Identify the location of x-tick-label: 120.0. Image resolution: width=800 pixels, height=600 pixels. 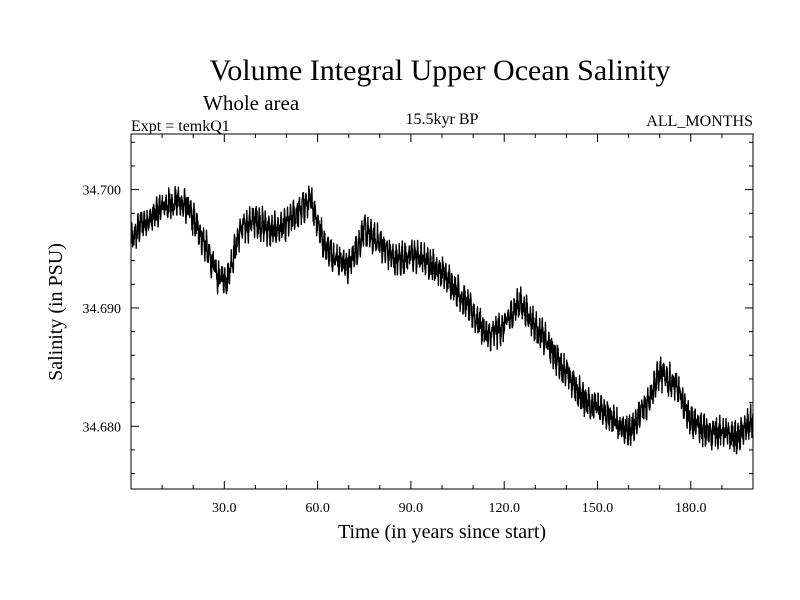
(504, 508).